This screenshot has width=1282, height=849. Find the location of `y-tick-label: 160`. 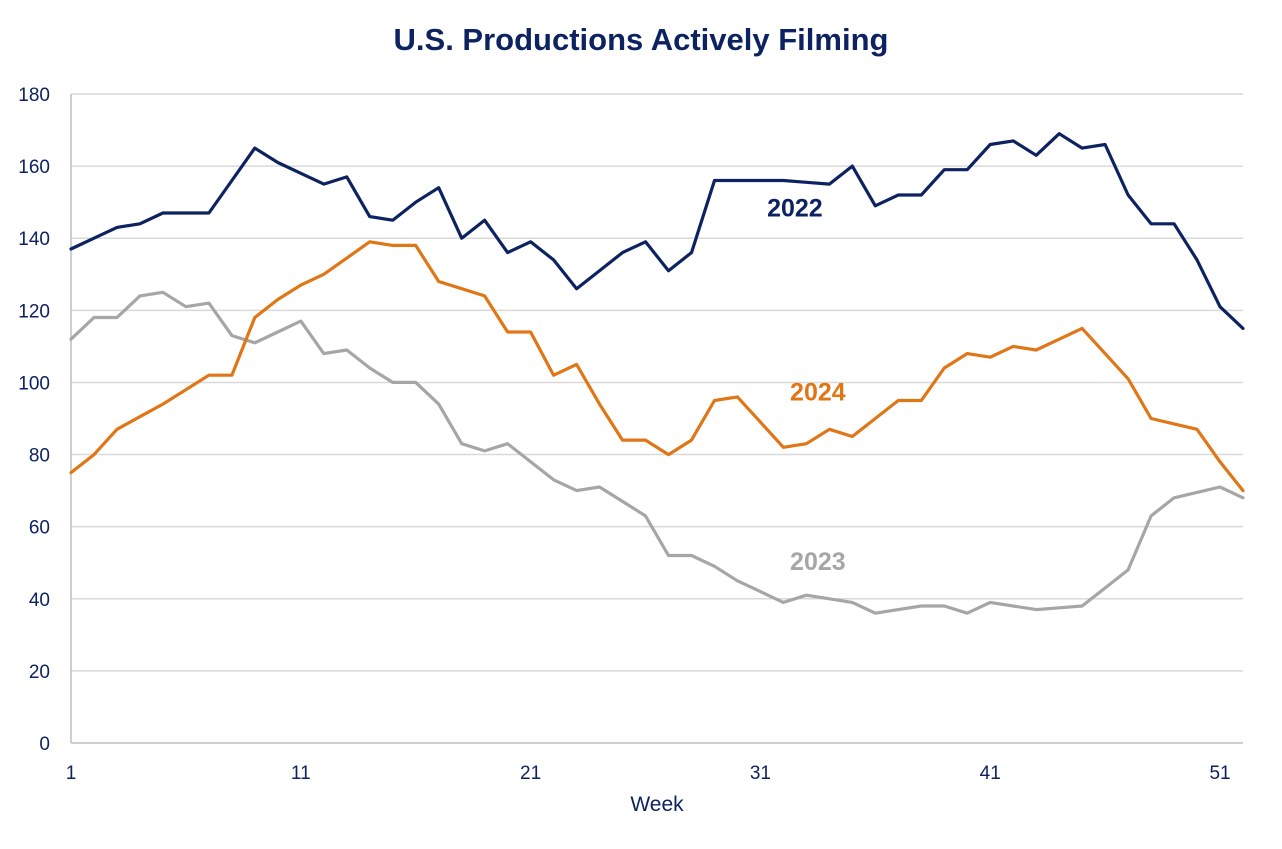

y-tick-label: 160 is located at coordinates (34, 167).